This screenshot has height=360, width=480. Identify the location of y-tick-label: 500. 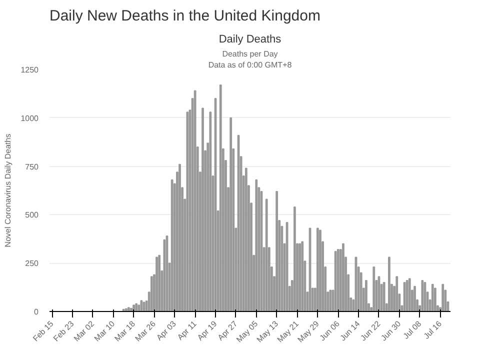
(32, 215).